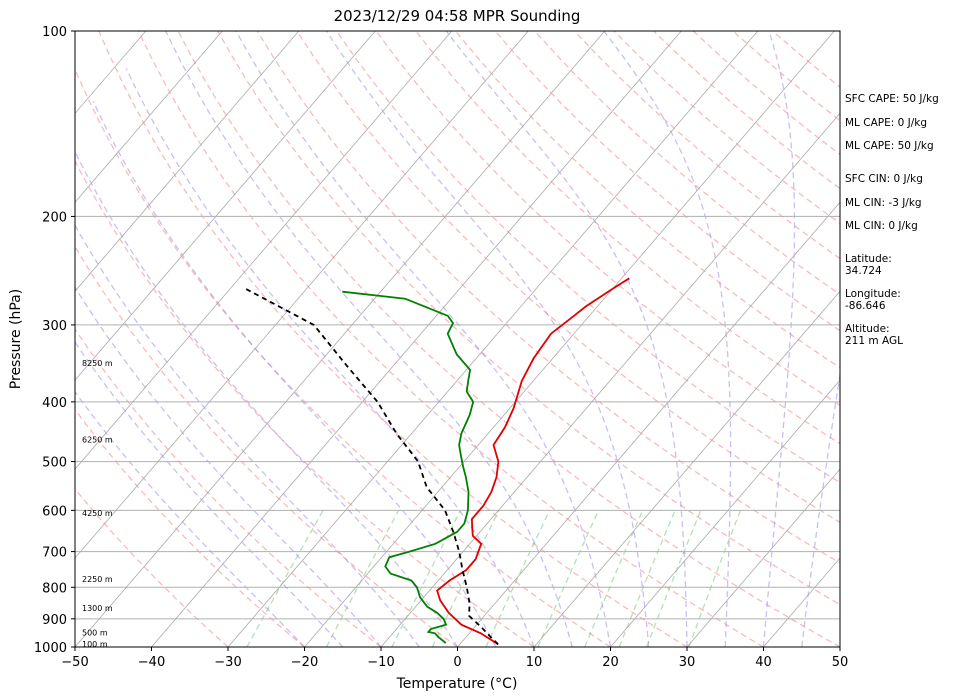 The width and height of the screenshot is (954, 700). Describe the element at coordinates (54, 553) in the screenshot. I see `y-tick-label-6: 700` at that location.